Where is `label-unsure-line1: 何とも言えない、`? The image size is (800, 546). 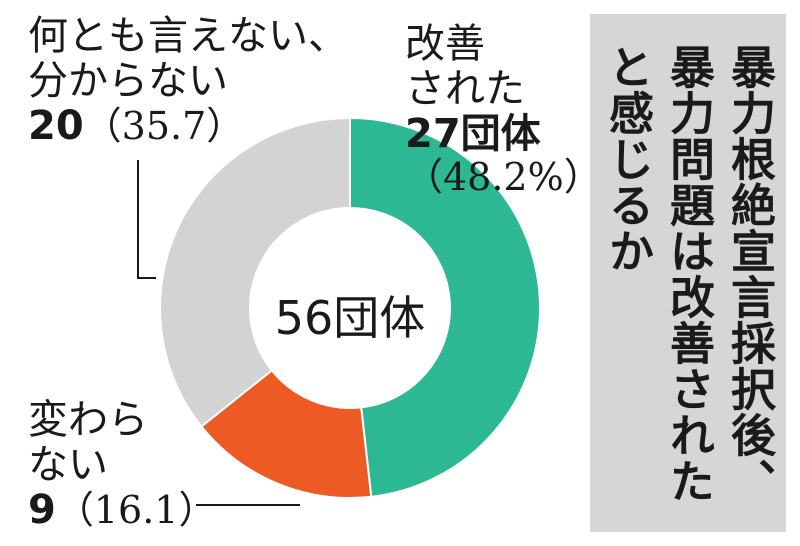 label-unsure-line1: 何とも言えない、 is located at coordinates (188, 36).